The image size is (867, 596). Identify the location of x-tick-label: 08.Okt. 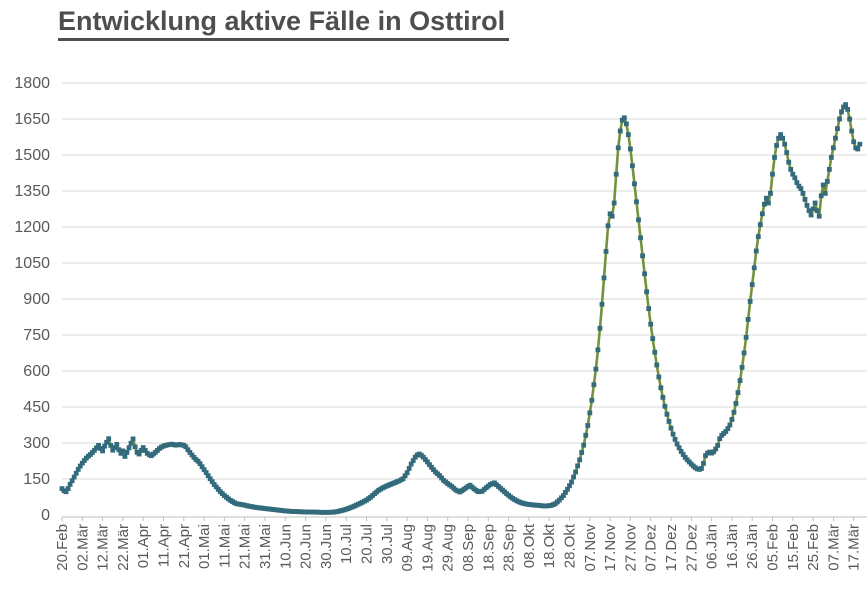
(529, 545).